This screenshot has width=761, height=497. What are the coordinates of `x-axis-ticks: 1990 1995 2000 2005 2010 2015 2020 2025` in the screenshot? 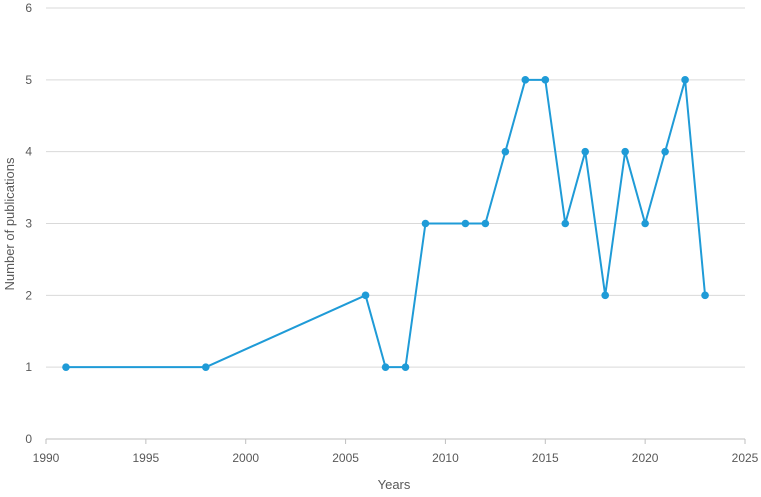 It's located at (396, 458).